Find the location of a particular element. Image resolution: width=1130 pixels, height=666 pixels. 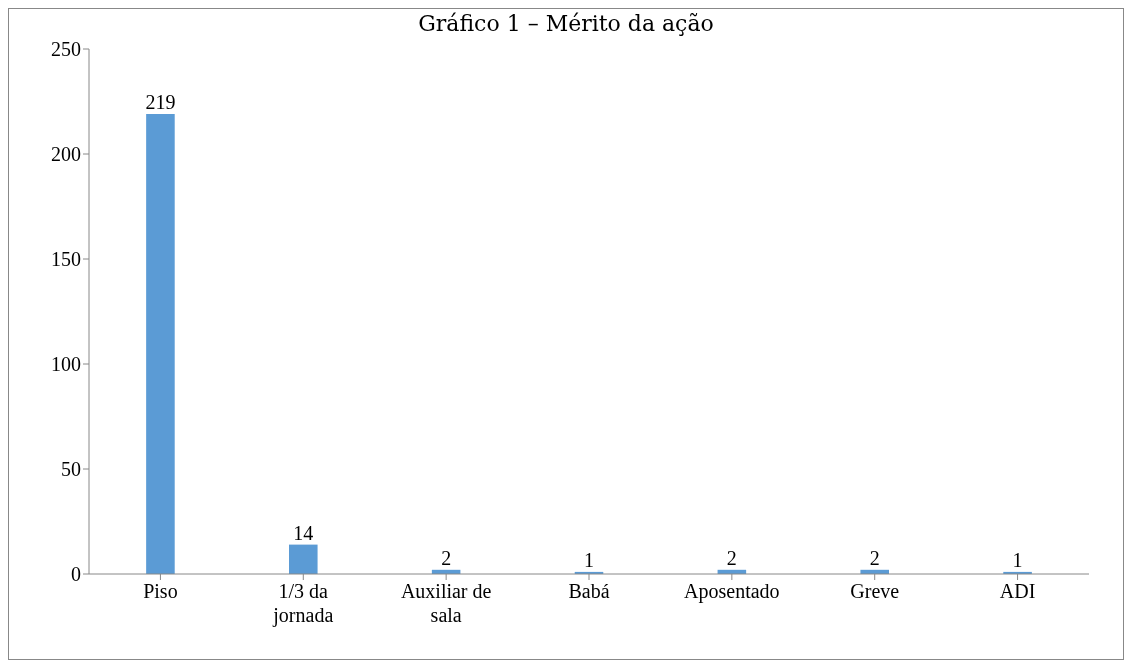

x-tick-label: Aposentado is located at coordinates (732, 591).